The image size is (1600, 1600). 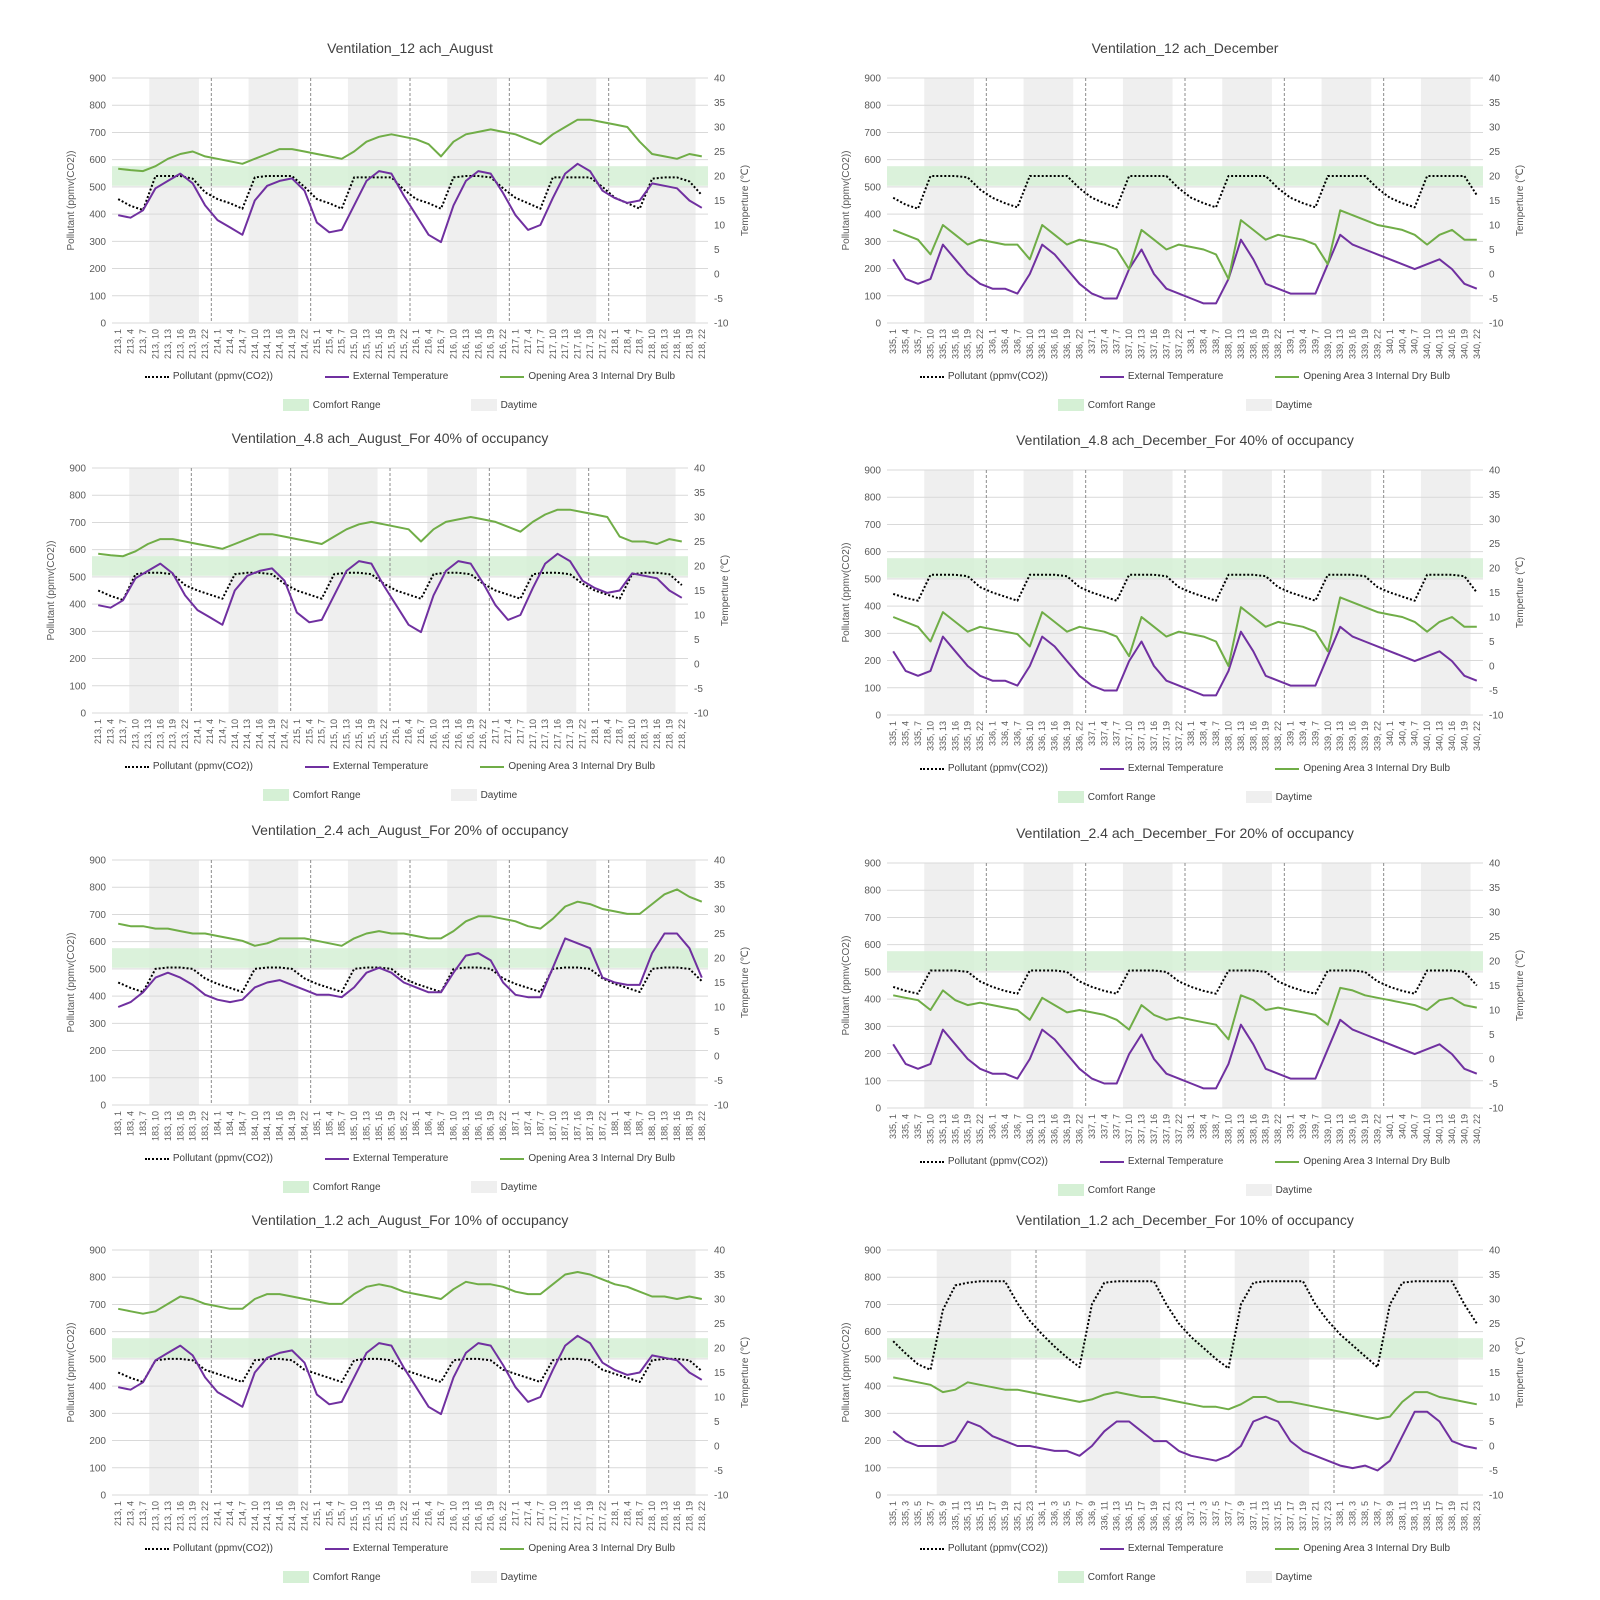 I want to click on series-pollutant, so click(x=390, y=586).